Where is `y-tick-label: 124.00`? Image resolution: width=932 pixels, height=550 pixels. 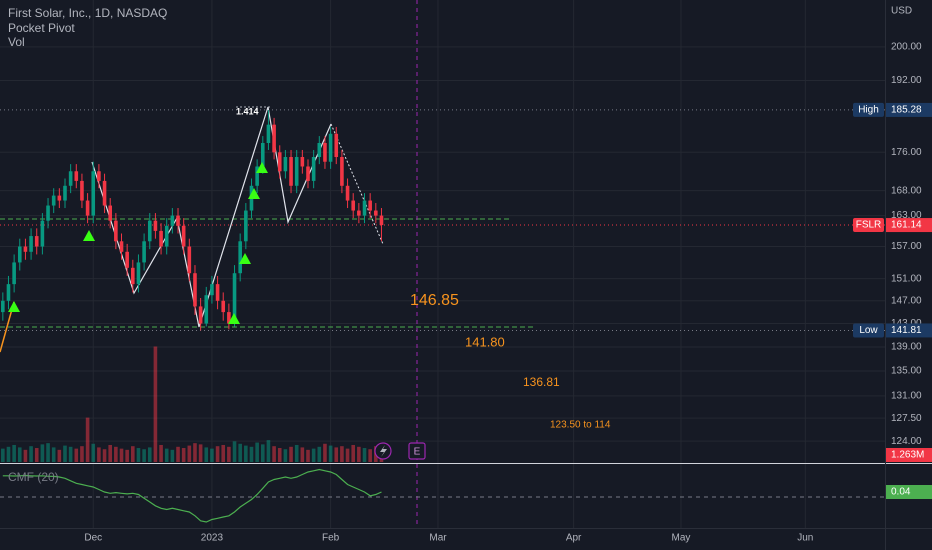 y-tick-label: 124.00 is located at coordinates (906, 441).